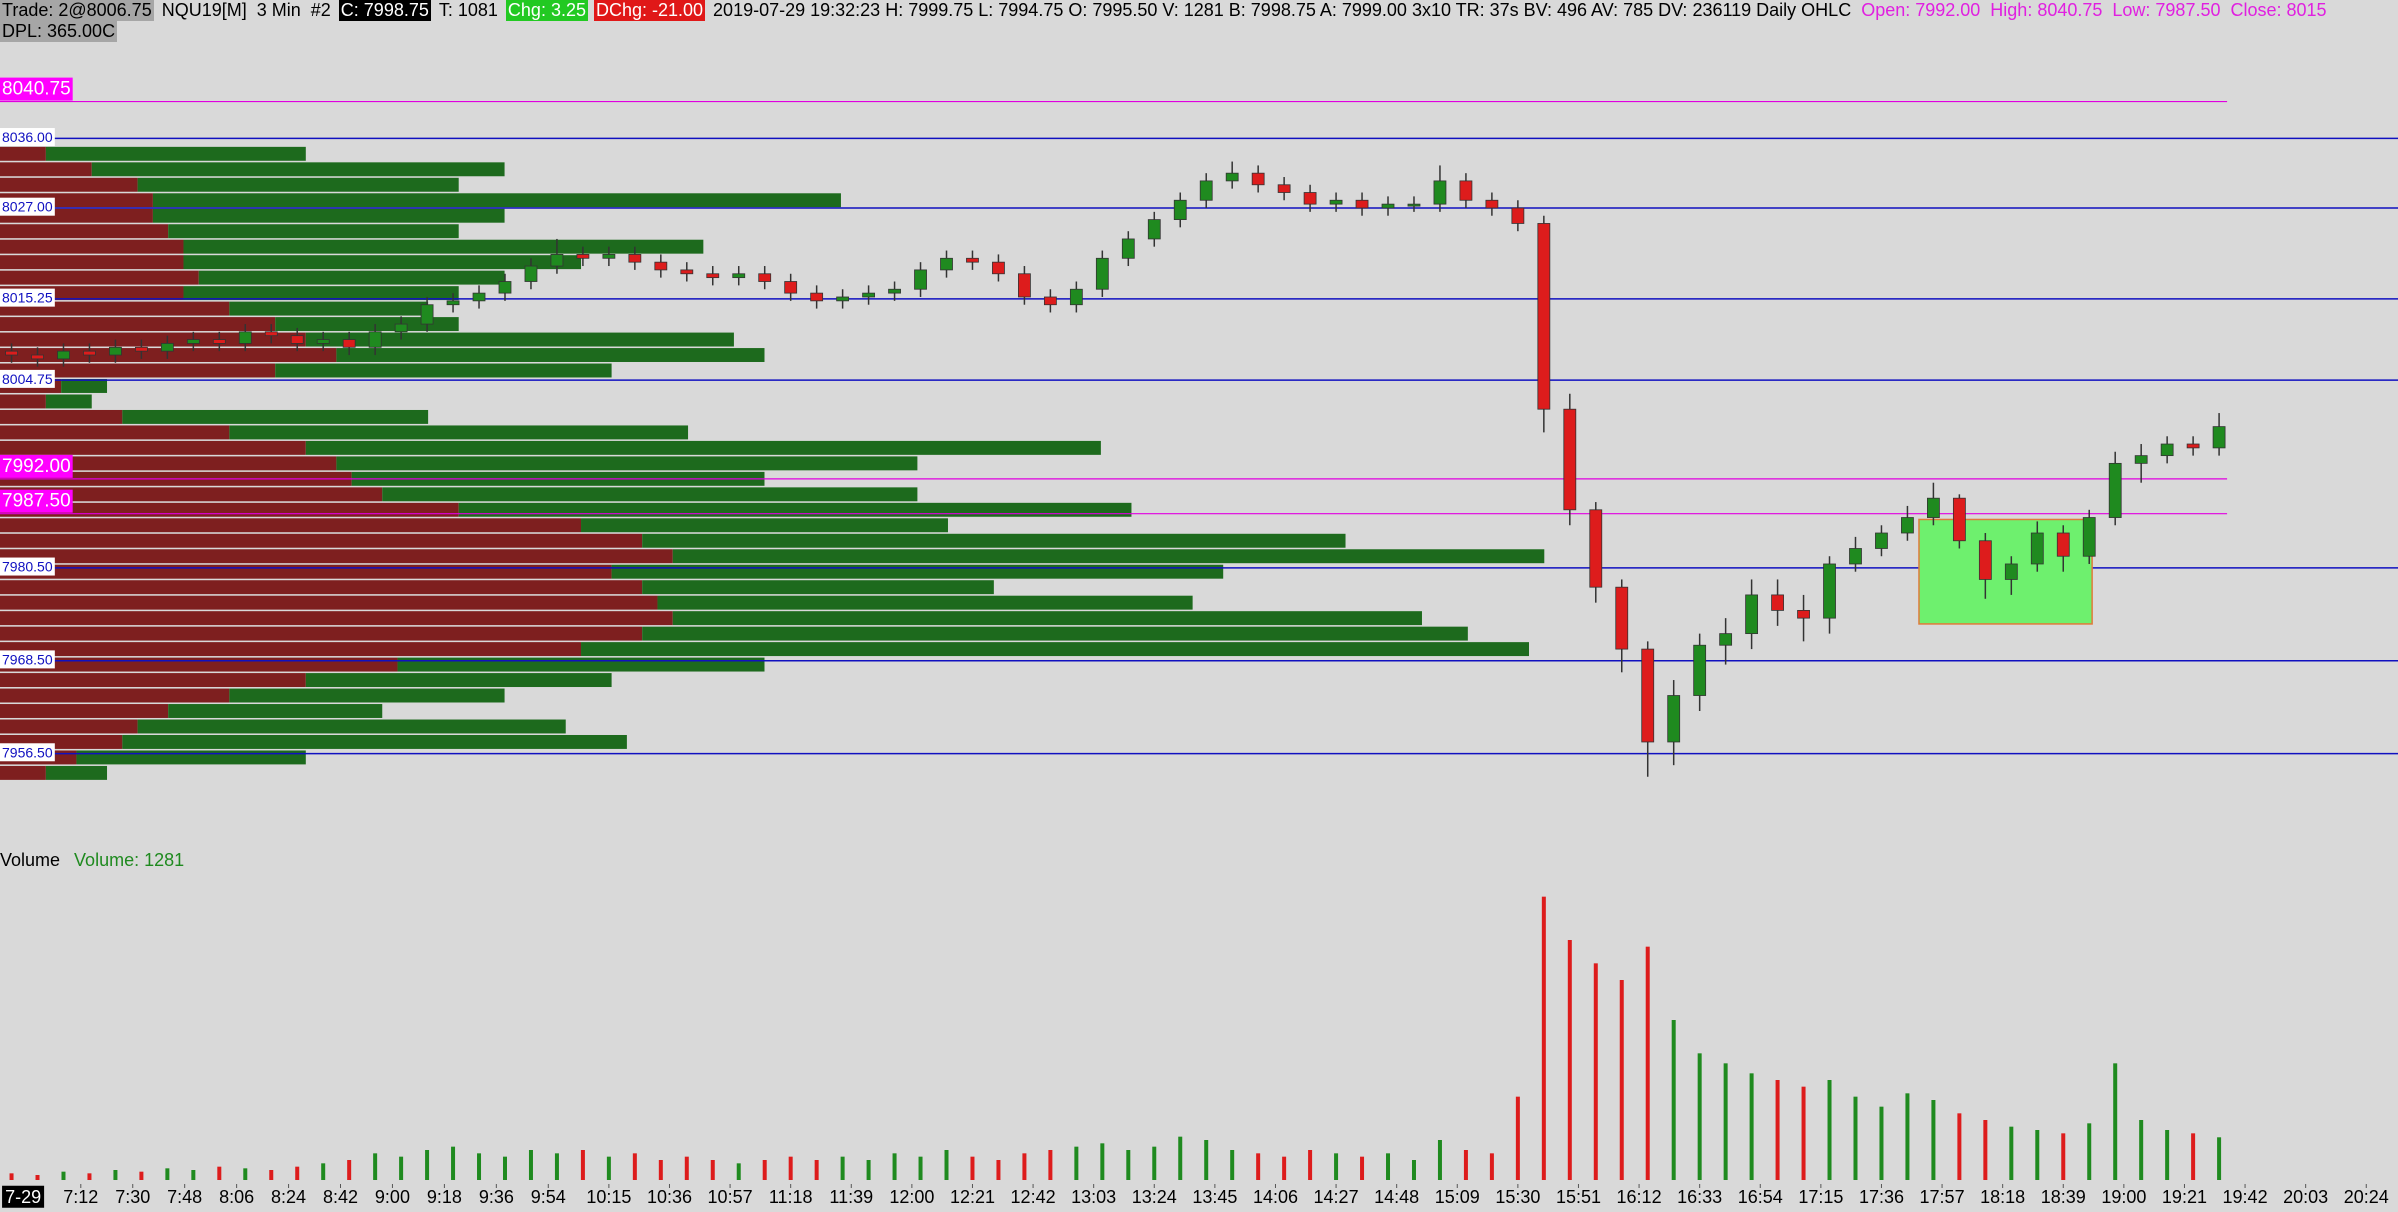  I want to click on x-tick-label: 10:36, so click(669, 1197).